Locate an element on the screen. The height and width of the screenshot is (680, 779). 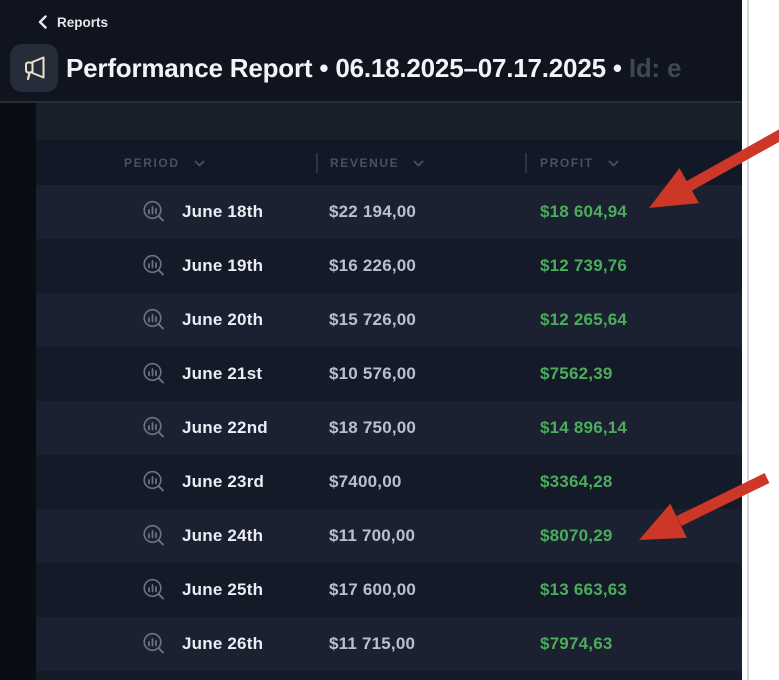
table-row: June 22nd $18 750,00 $14 896,14 is located at coordinates (389, 428).